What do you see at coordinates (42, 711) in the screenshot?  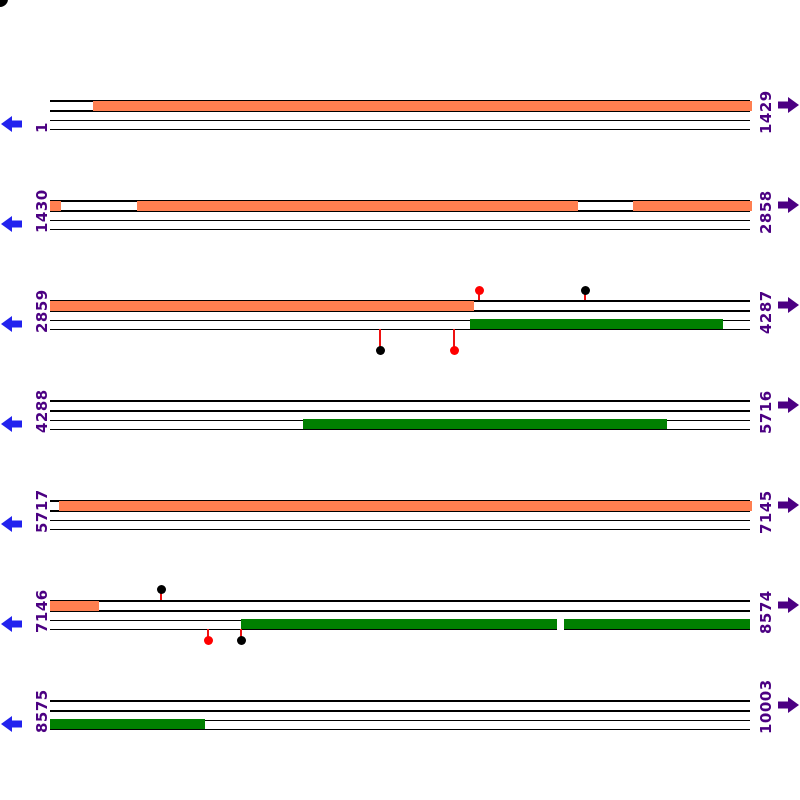 I see `fragment-start-label: 8575` at bounding box center [42, 711].